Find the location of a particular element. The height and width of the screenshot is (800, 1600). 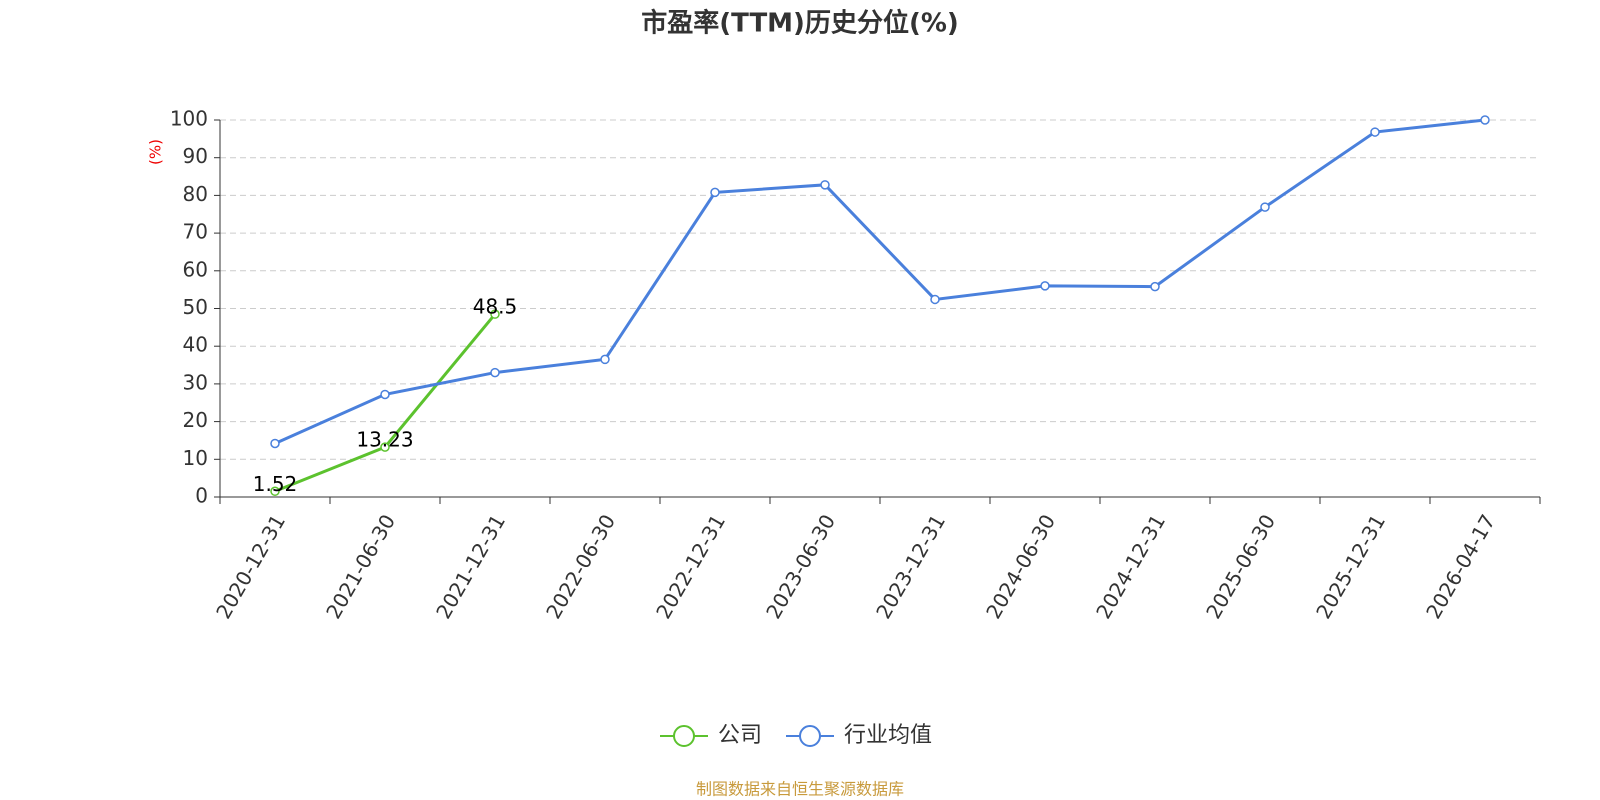

x-tick-label: 2024-12-31 is located at coordinates (1130, 566).